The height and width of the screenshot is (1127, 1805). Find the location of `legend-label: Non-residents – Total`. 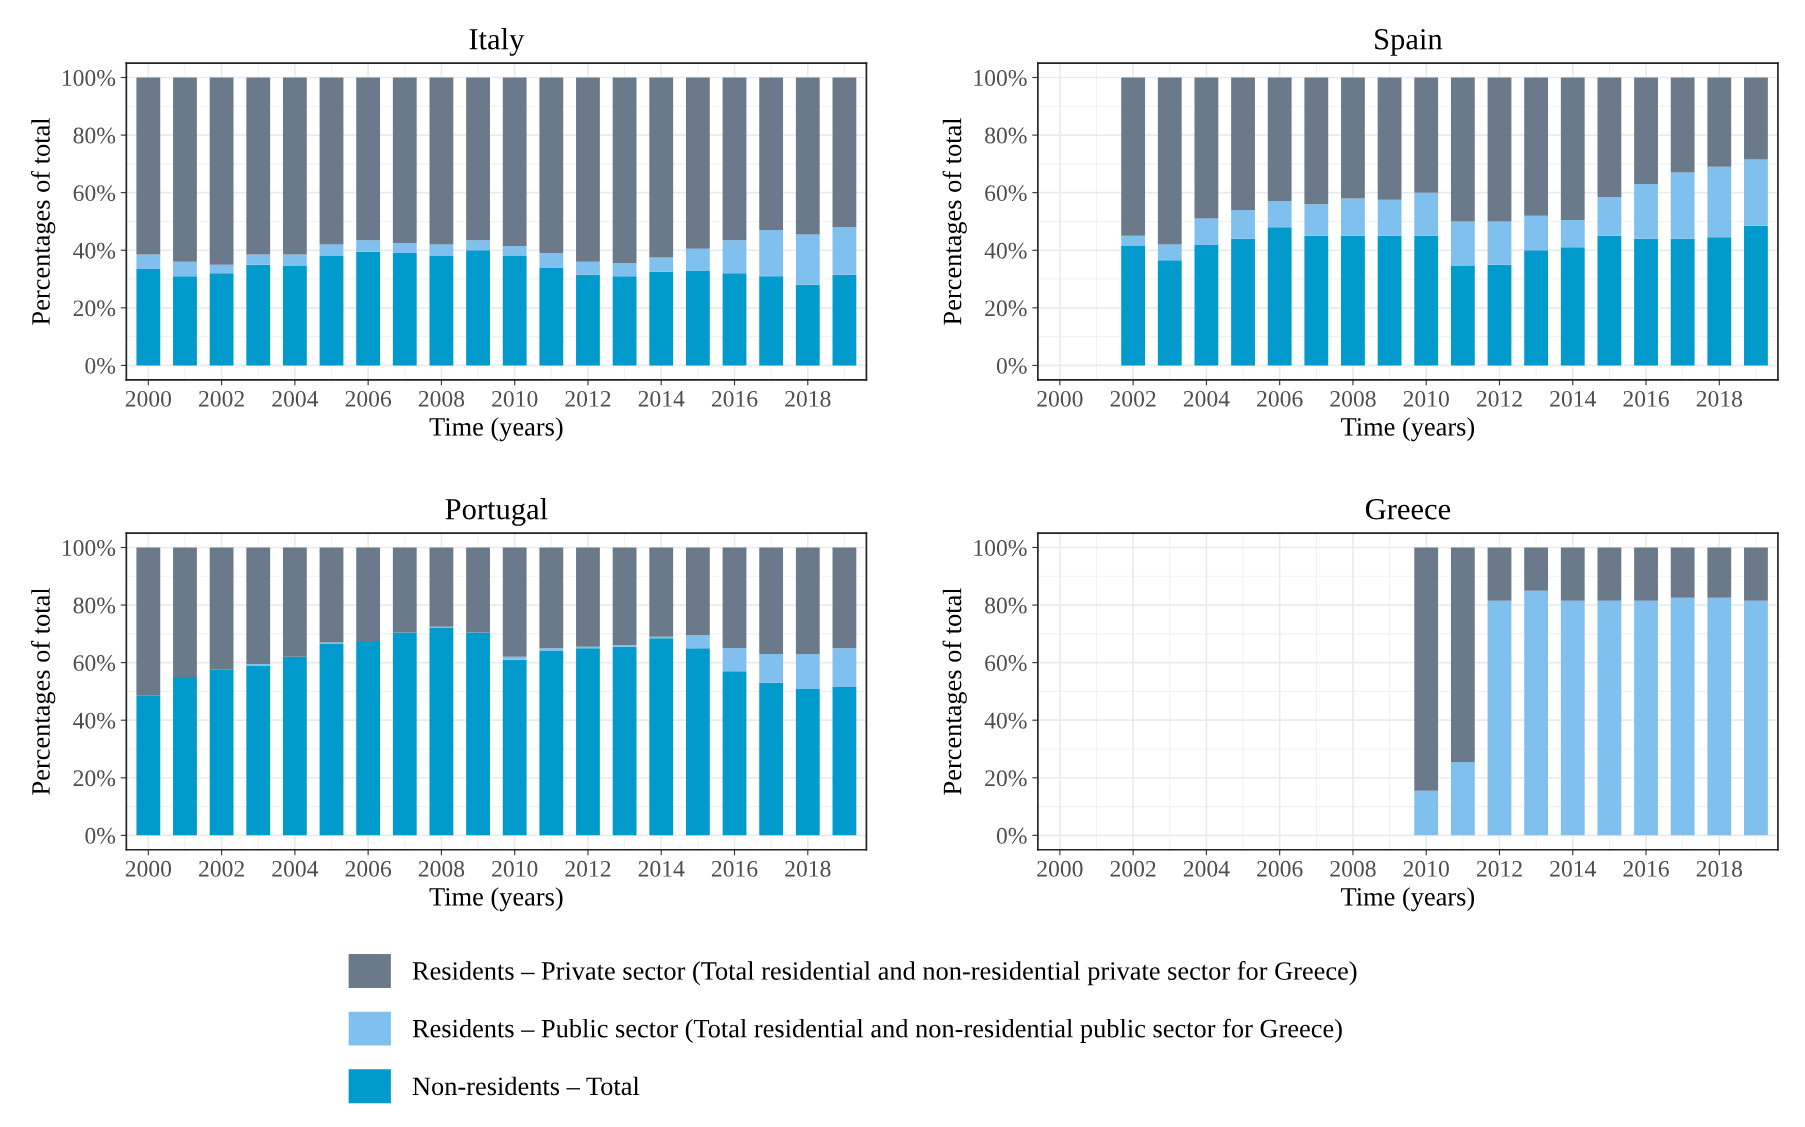

legend-label: Non-residents – Total is located at coordinates (526, 1086).